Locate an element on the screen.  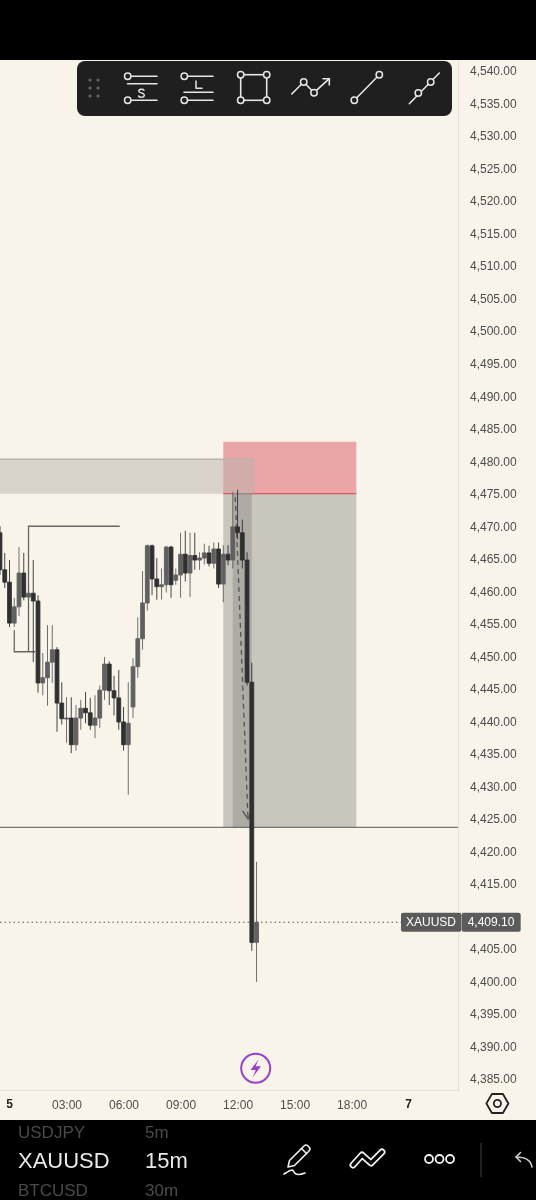
y-tick-label: 4,400.00 is located at coordinates (494, 981).